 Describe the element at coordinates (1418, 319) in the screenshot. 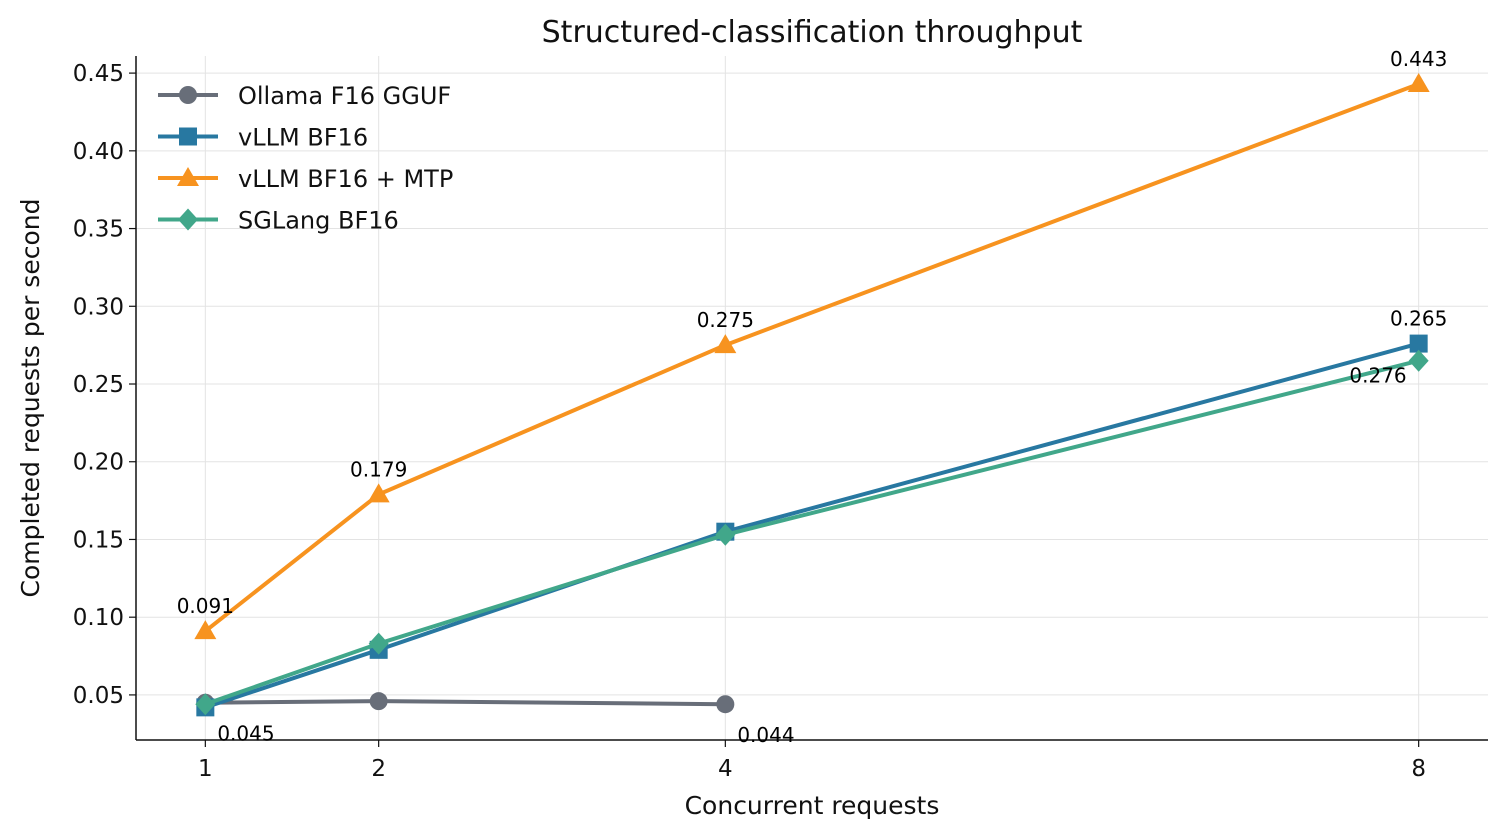

I see `data-label: 0.265` at that location.